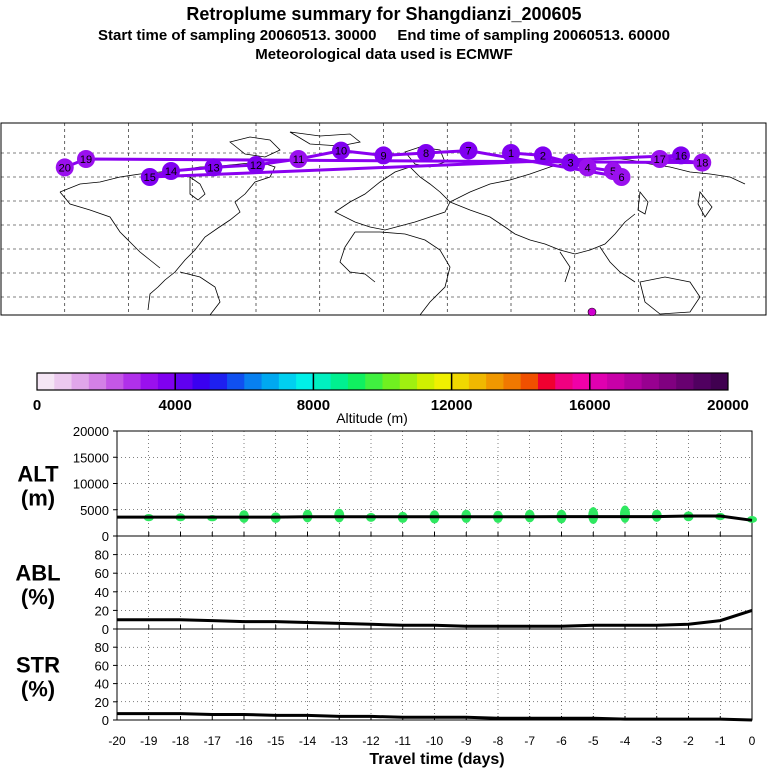 Image resolution: width=768 pixels, height=768 pixels. What do you see at coordinates (688, 741) in the screenshot?
I see `x-tick-label: -2` at bounding box center [688, 741].